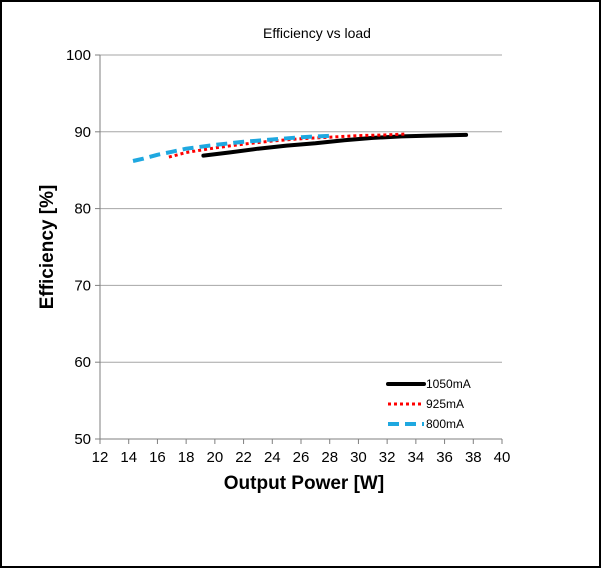 This screenshot has width=601, height=571. Describe the element at coordinates (82, 362) in the screenshot. I see `y-tick-label: 60` at that location.